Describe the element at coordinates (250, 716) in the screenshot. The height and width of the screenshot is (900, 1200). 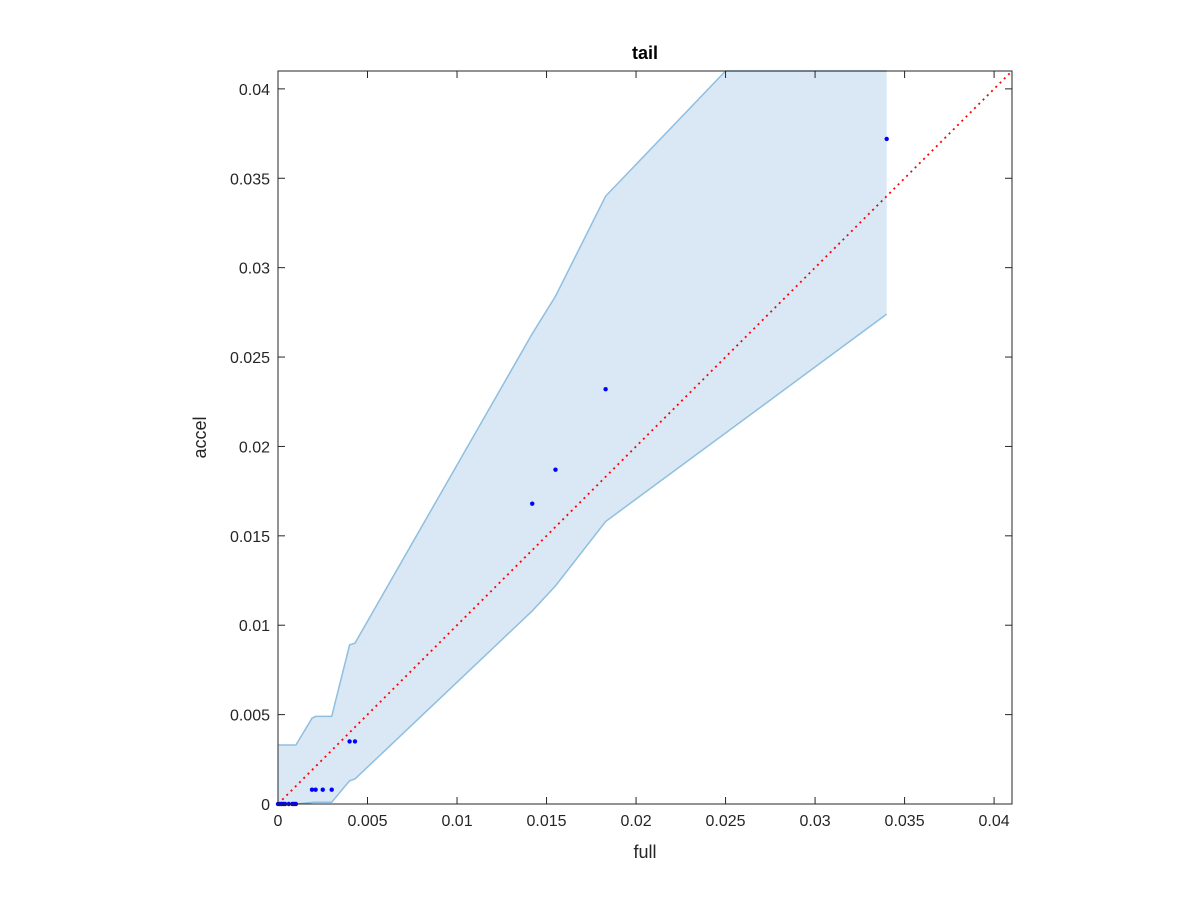
I see `y-tick-label: 0.005` at that location.